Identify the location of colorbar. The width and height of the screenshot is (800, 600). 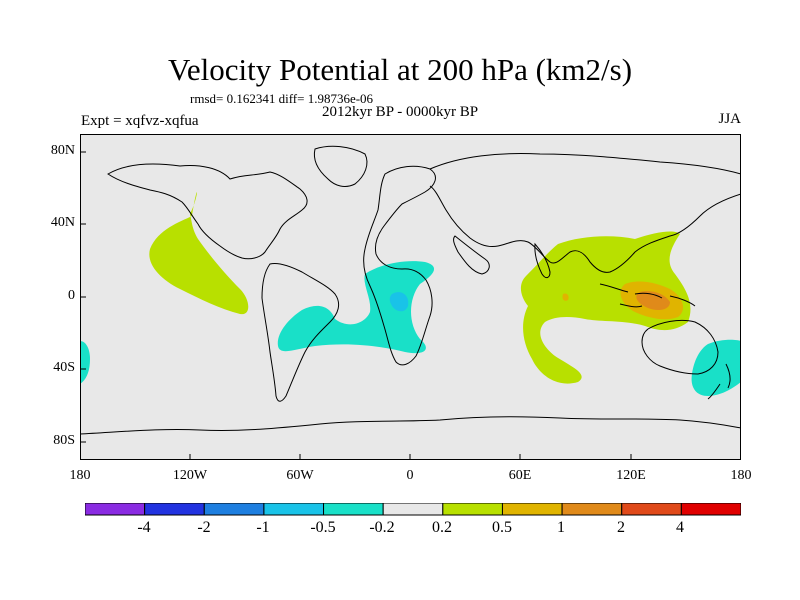
(413, 509).